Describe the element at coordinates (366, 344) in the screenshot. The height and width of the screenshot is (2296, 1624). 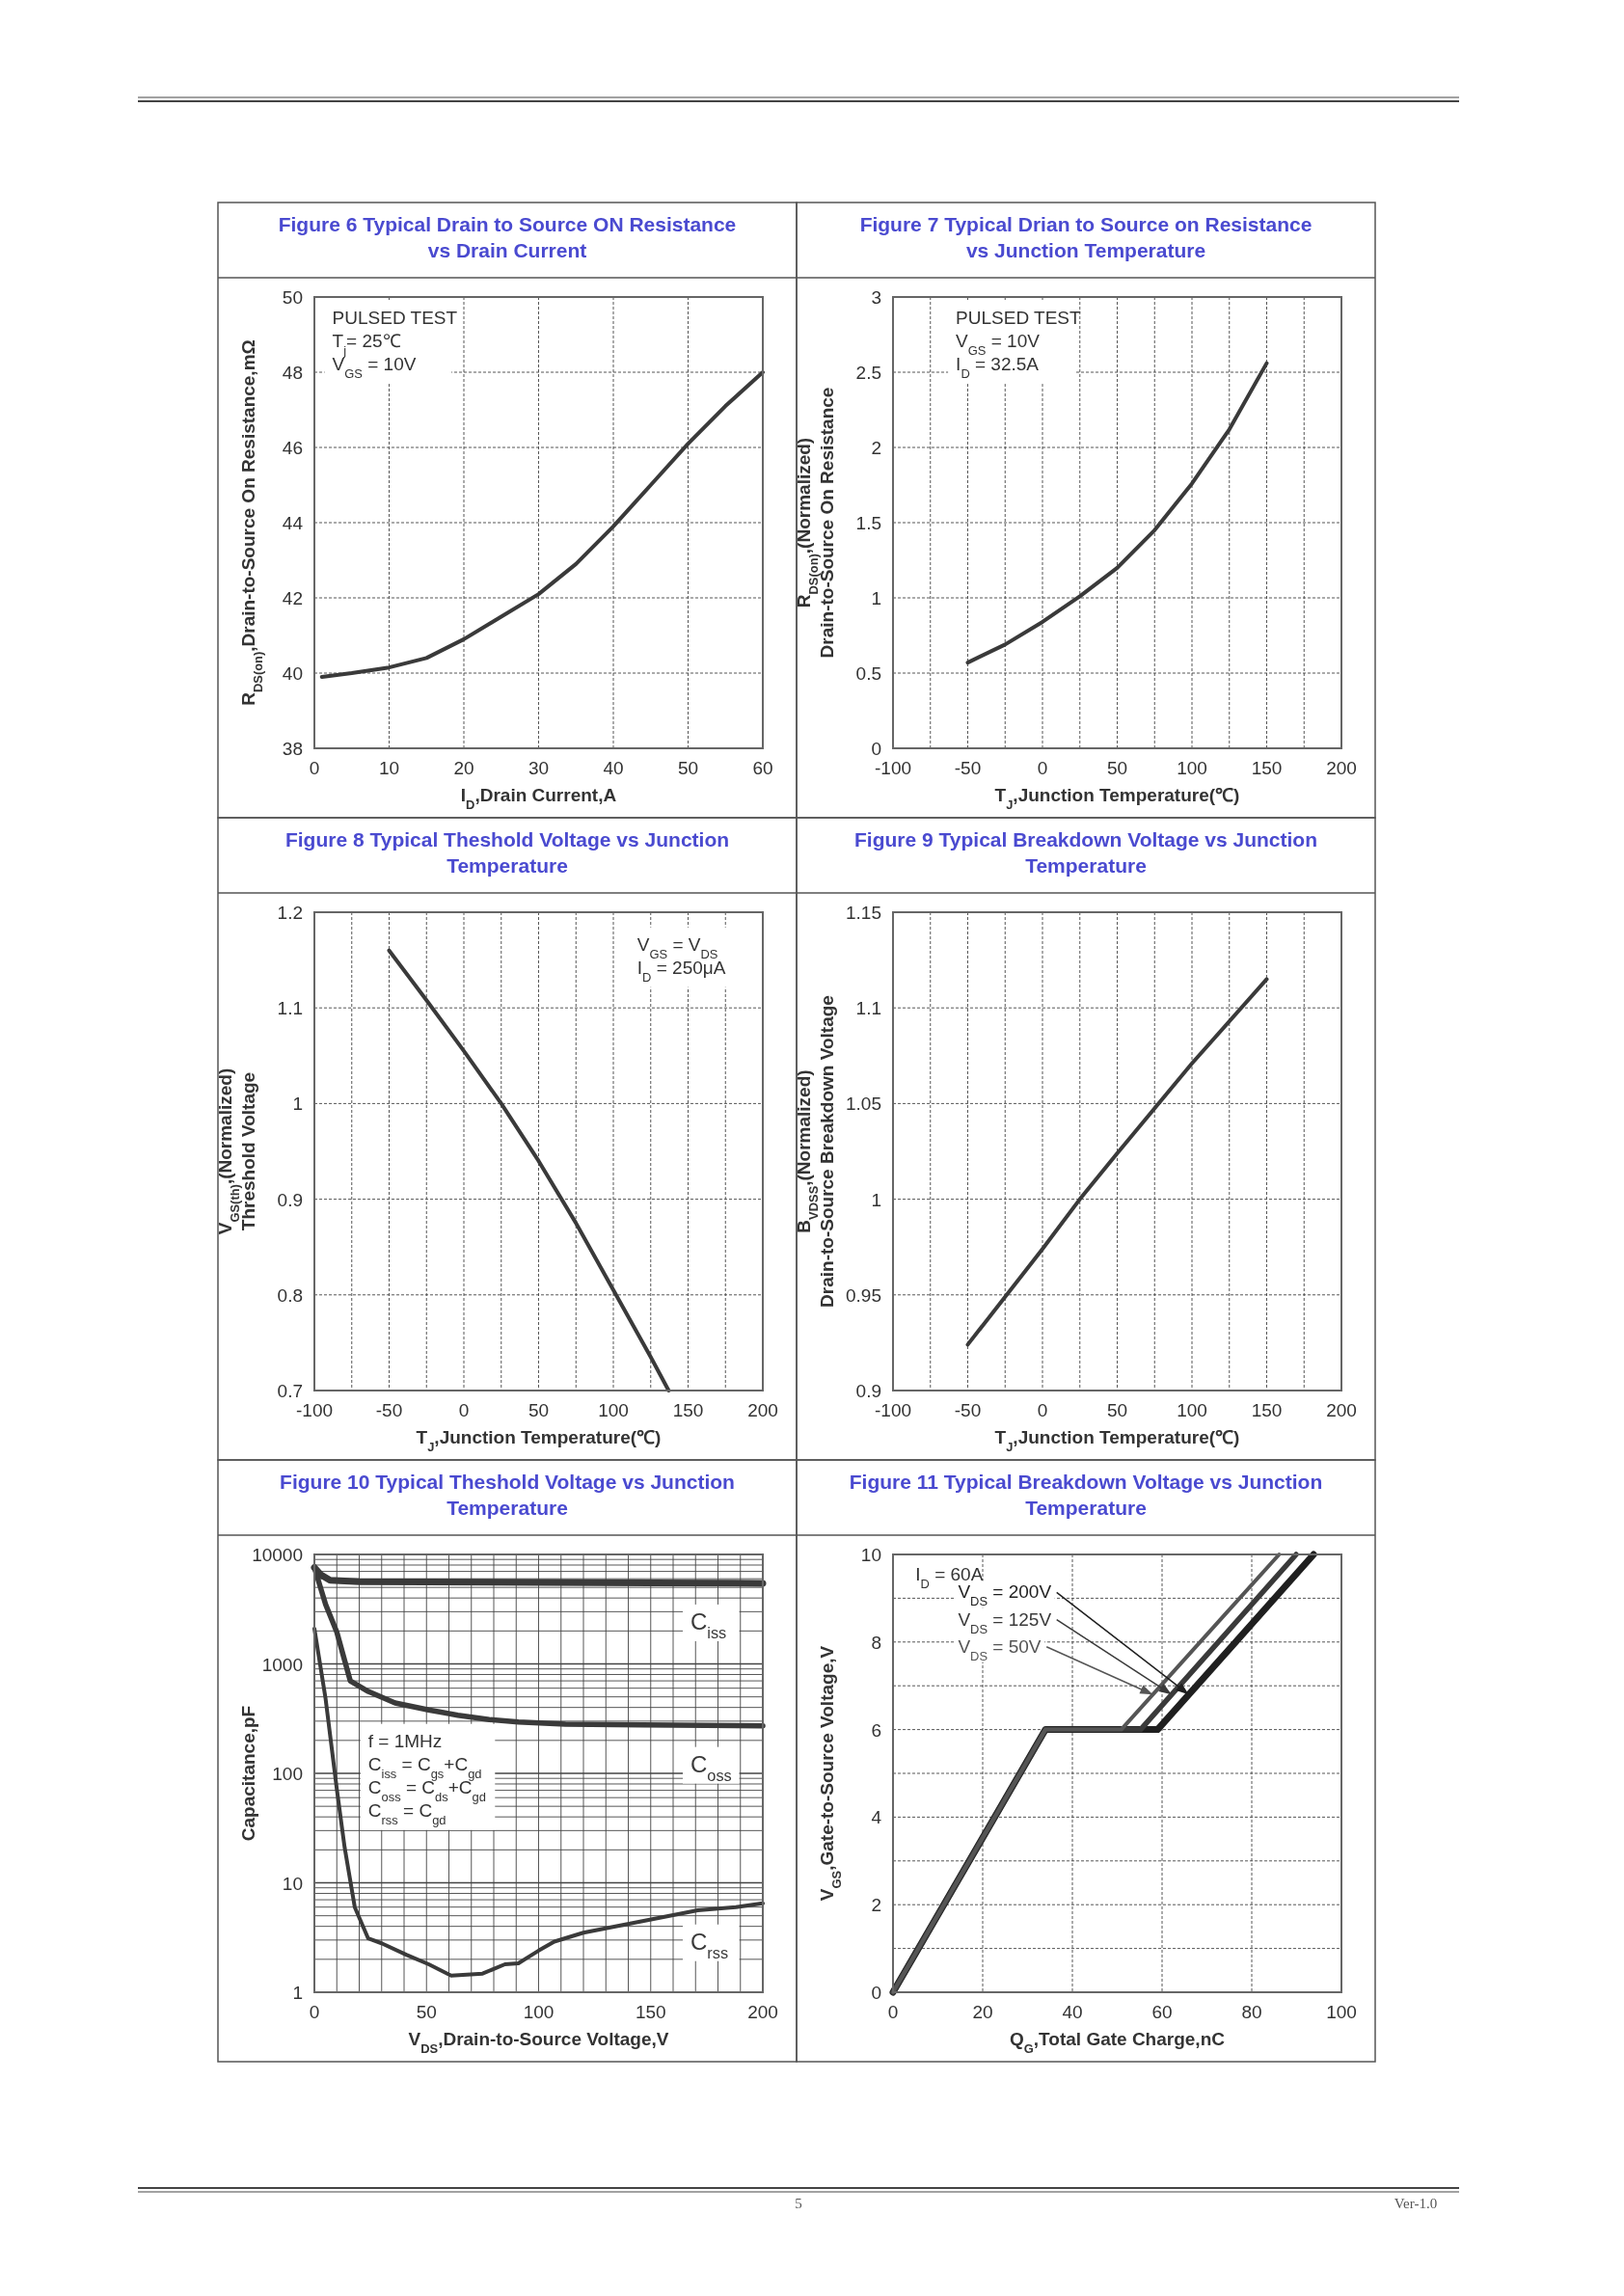
I see `annotation: T$_{j}$= 25℃` at that location.